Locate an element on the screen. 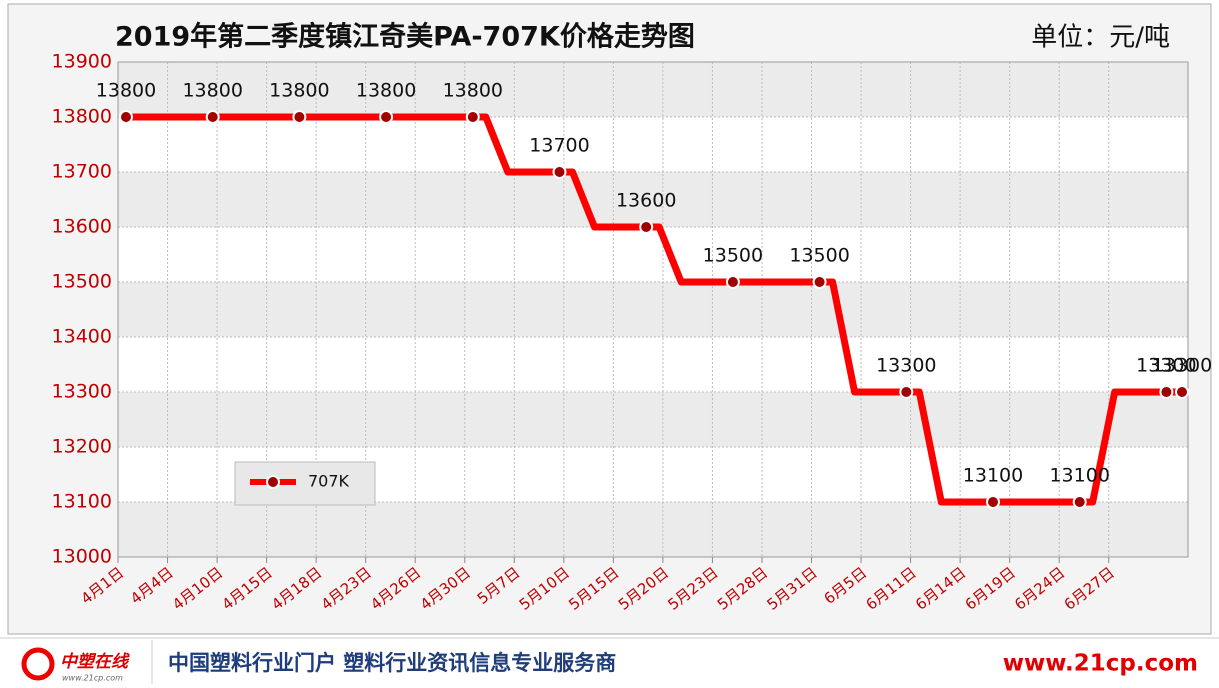 Image resolution: width=1219 pixels, height=688 pixels. y-tick-label: 13300 is located at coordinates (82, 392).